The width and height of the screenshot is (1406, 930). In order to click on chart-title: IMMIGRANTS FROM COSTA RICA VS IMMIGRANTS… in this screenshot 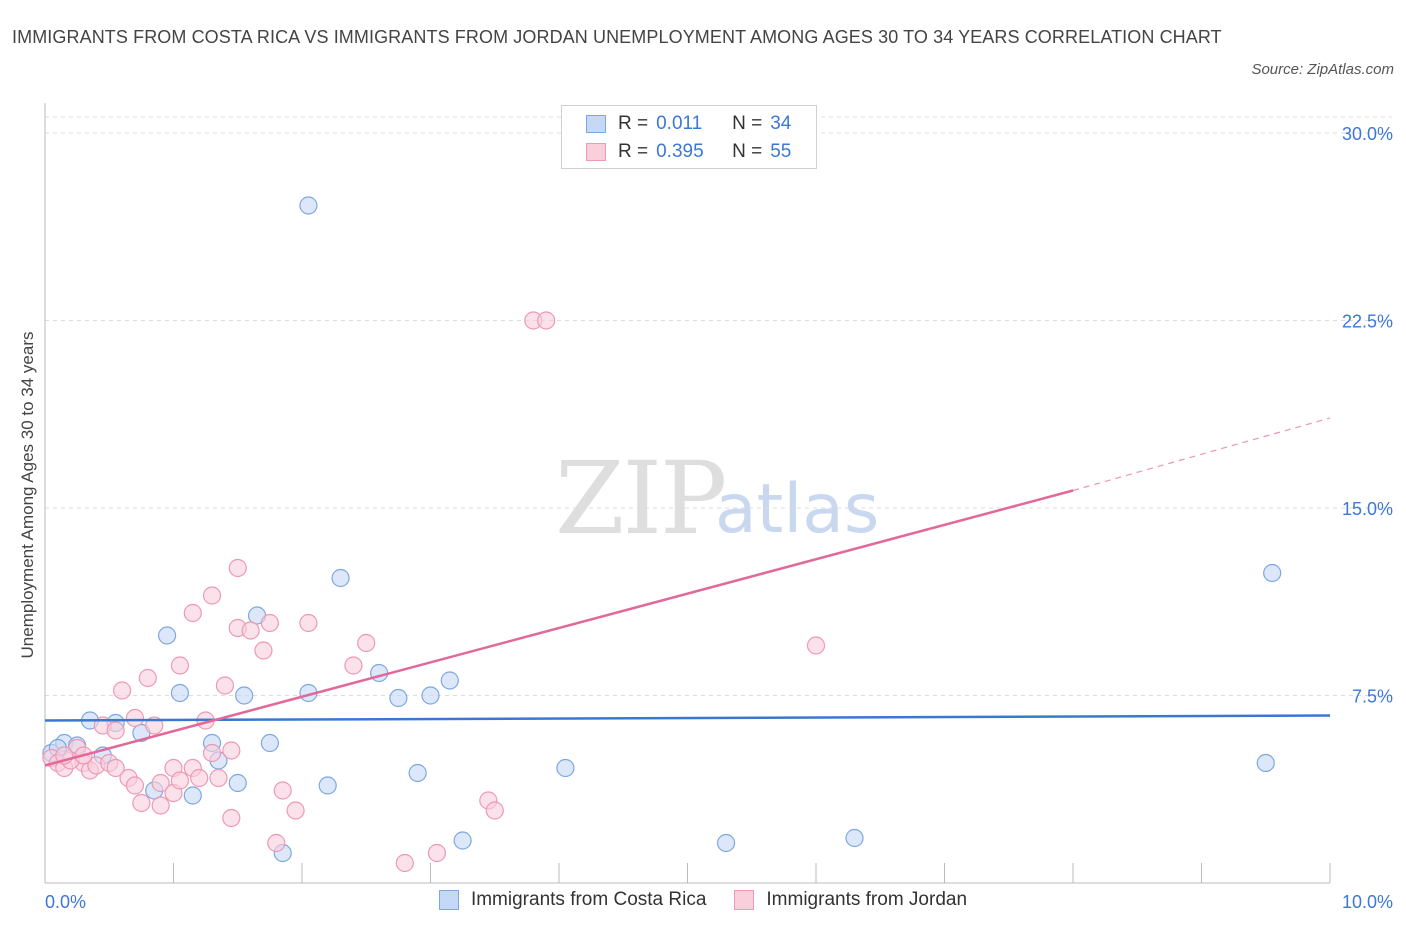, I will do `click(617, 37)`.